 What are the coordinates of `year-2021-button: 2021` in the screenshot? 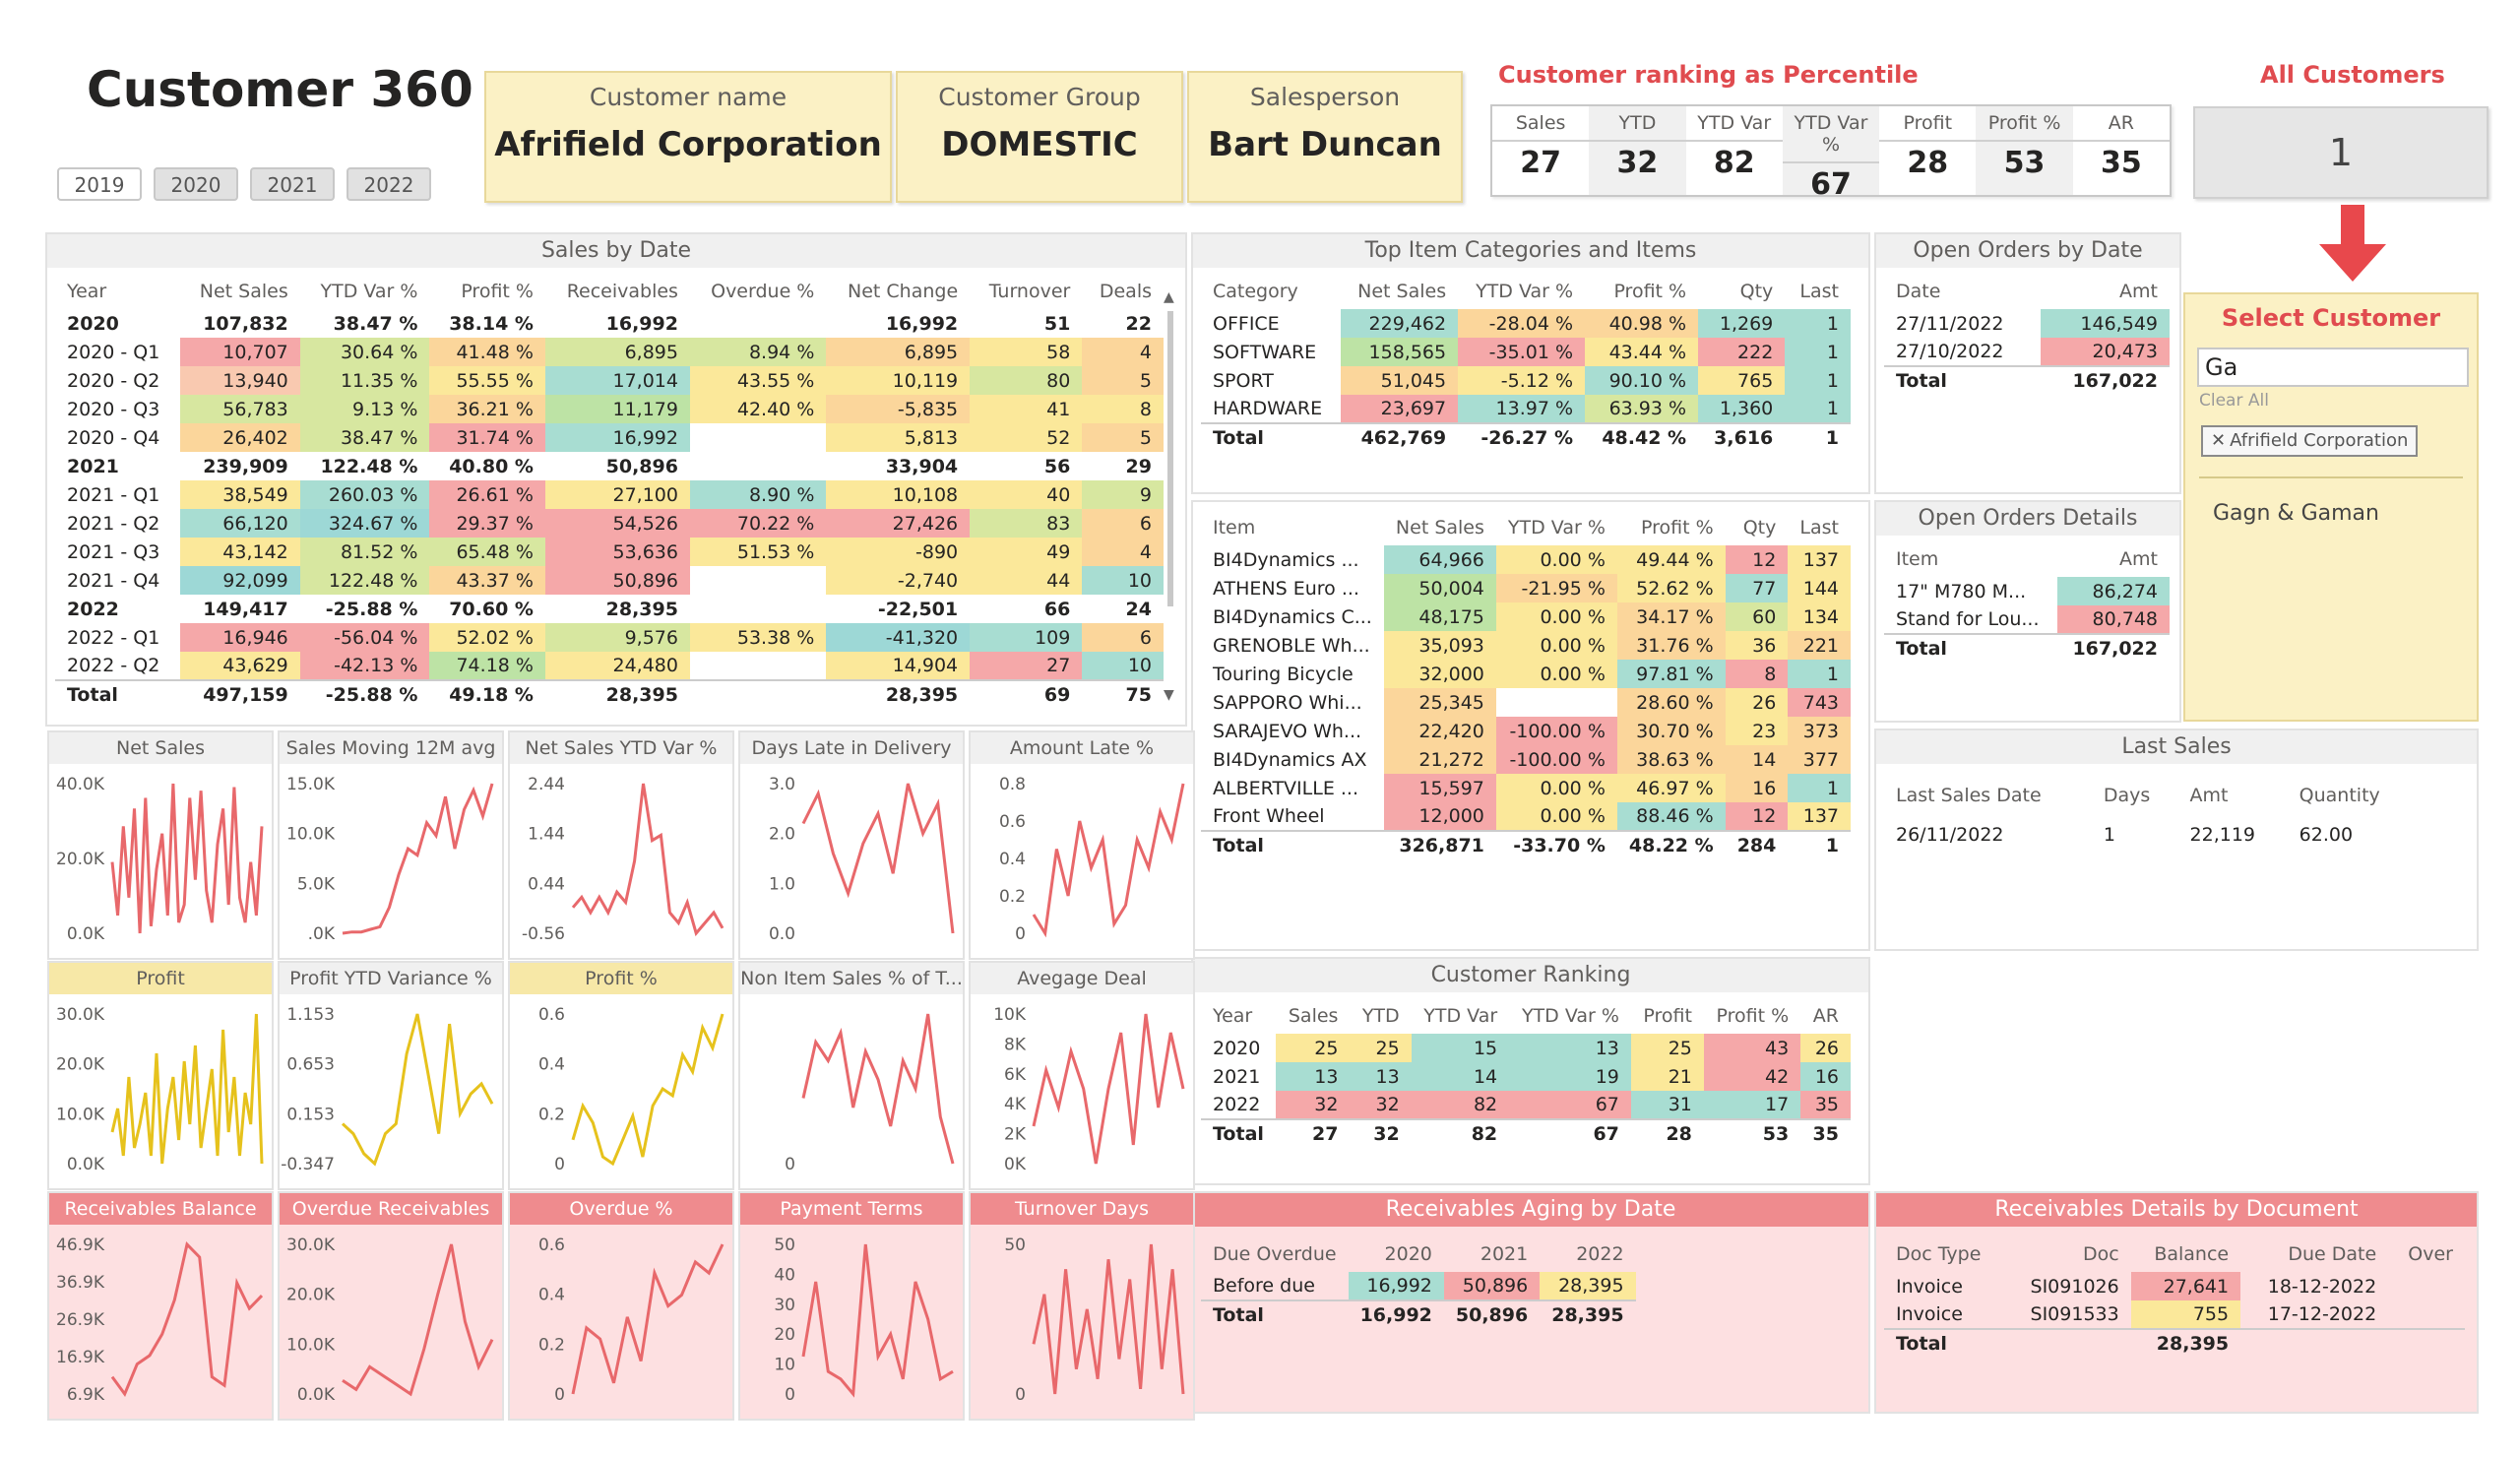 It's located at (292, 184).